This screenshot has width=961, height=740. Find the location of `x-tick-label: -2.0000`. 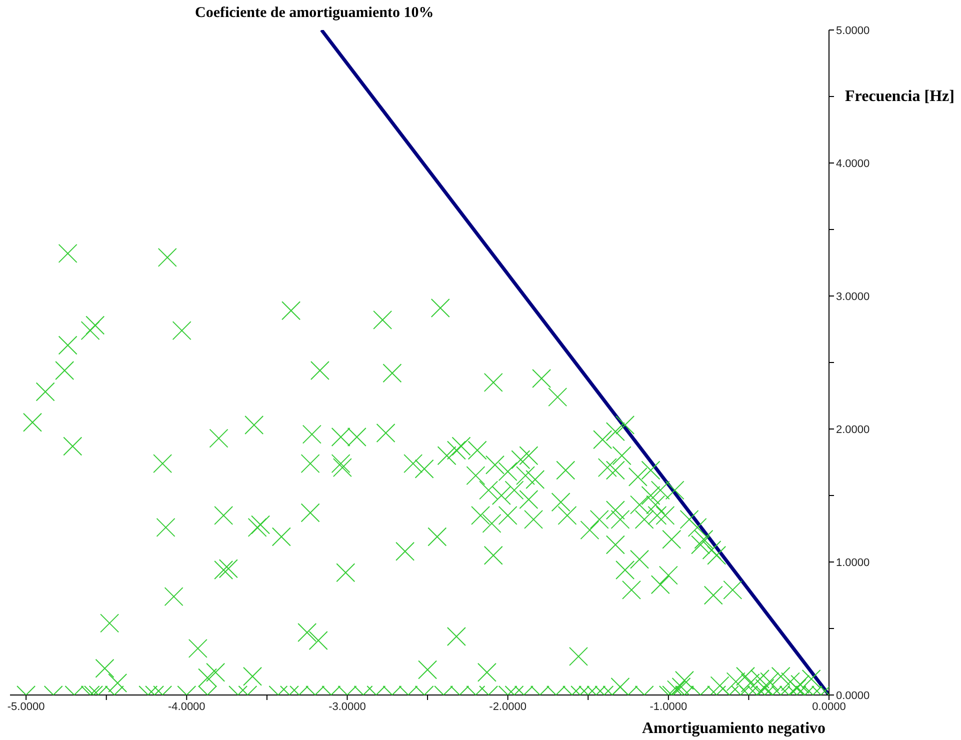

x-tick-label: -2.0000 is located at coordinates (507, 706).